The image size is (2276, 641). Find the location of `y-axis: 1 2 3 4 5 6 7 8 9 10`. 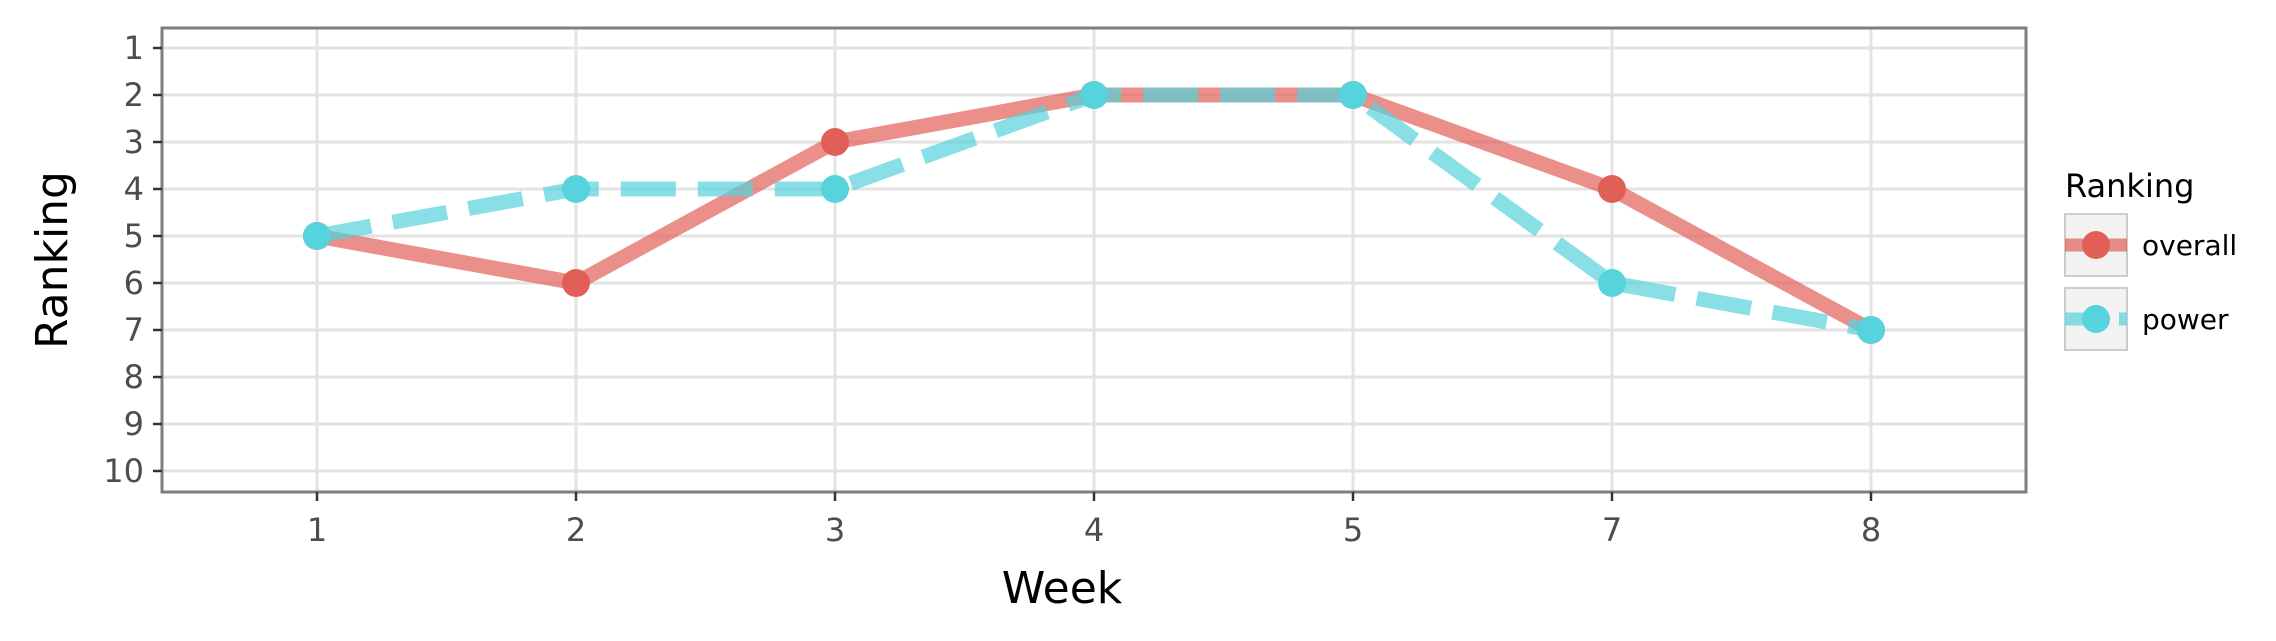

y-axis: 1 2 3 4 5 6 7 8 9 10 is located at coordinates (132, 259).